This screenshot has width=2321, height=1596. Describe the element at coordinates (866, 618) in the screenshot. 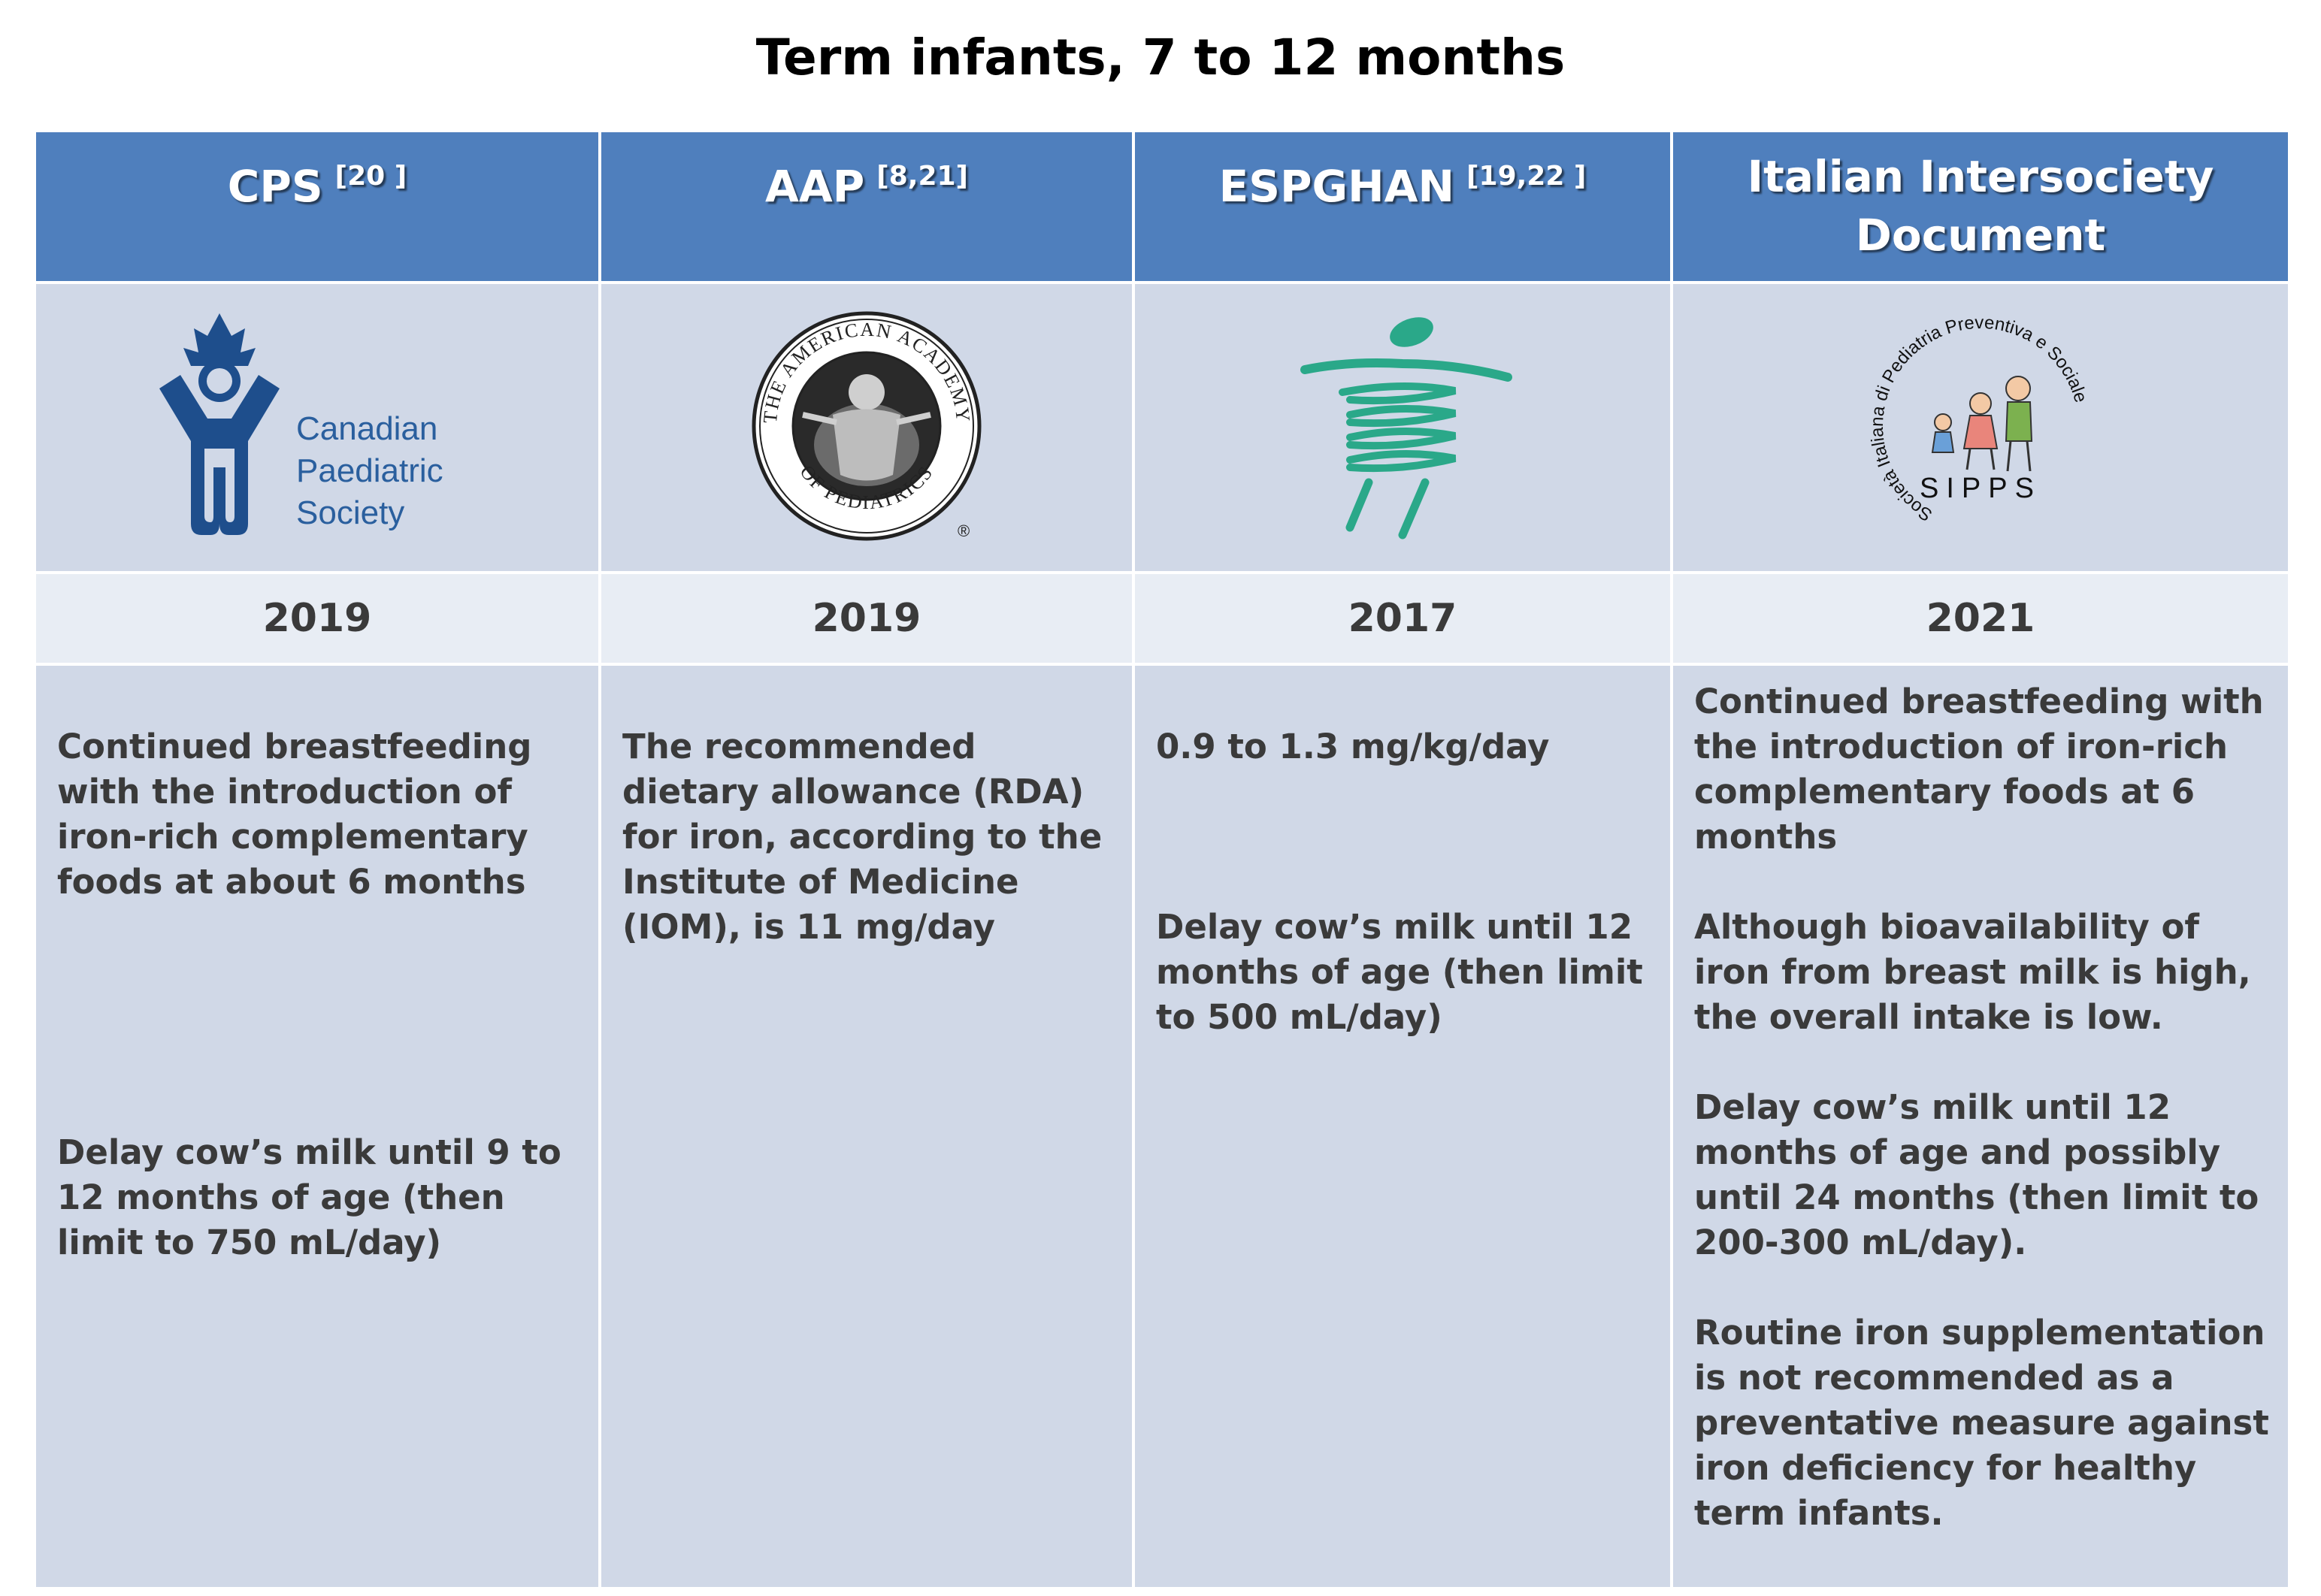

I see `year-aap: 2019` at that location.